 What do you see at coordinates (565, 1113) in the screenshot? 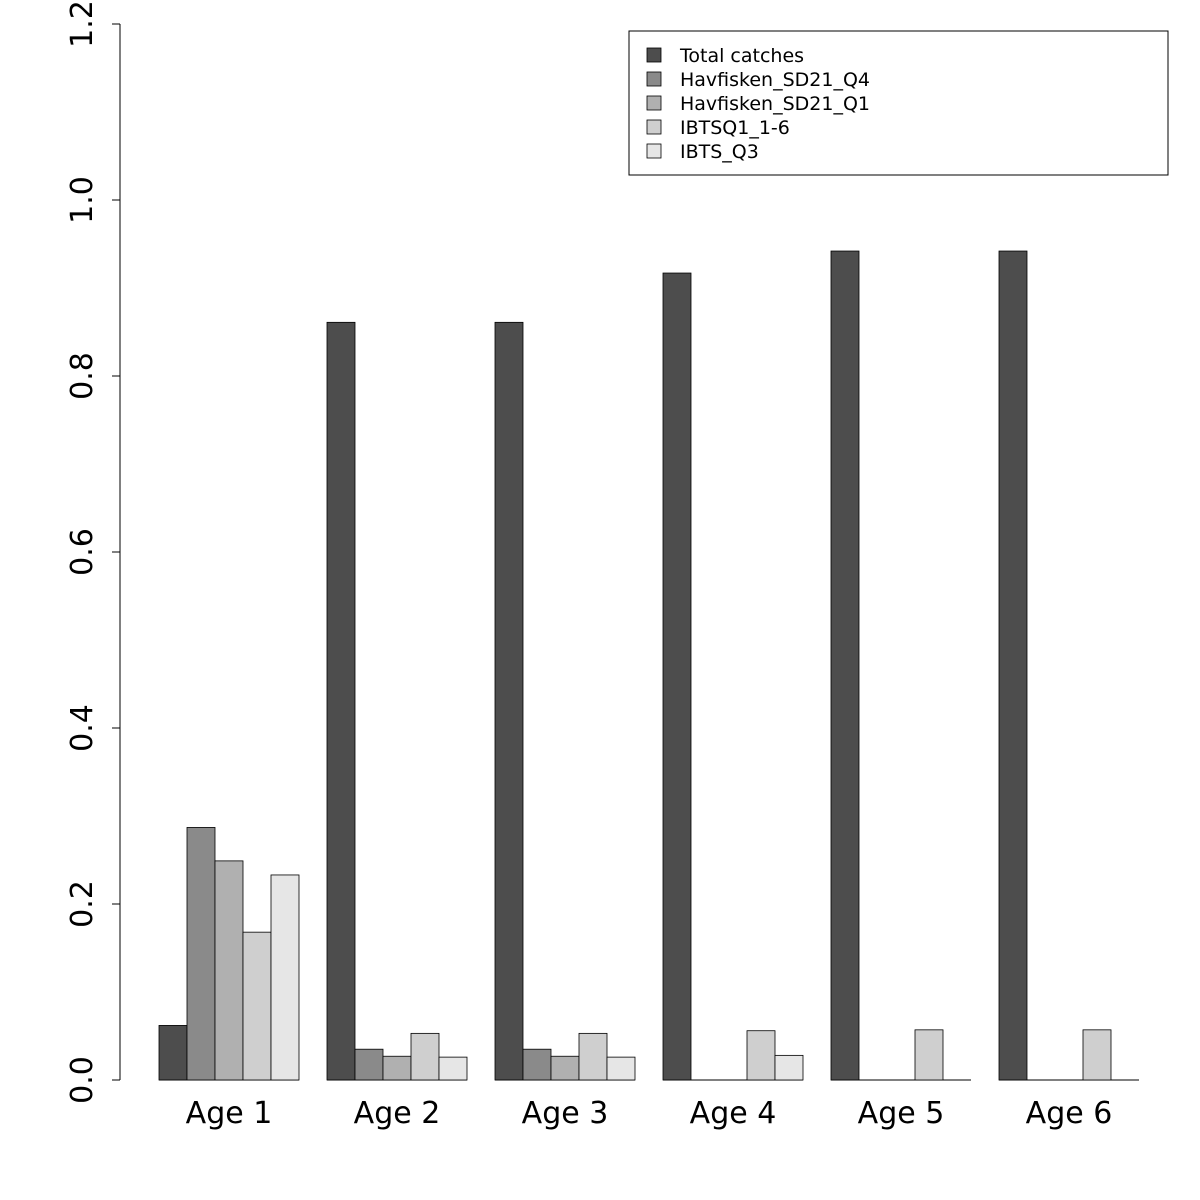
I see `x-category-label: Age 3` at bounding box center [565, 1113].